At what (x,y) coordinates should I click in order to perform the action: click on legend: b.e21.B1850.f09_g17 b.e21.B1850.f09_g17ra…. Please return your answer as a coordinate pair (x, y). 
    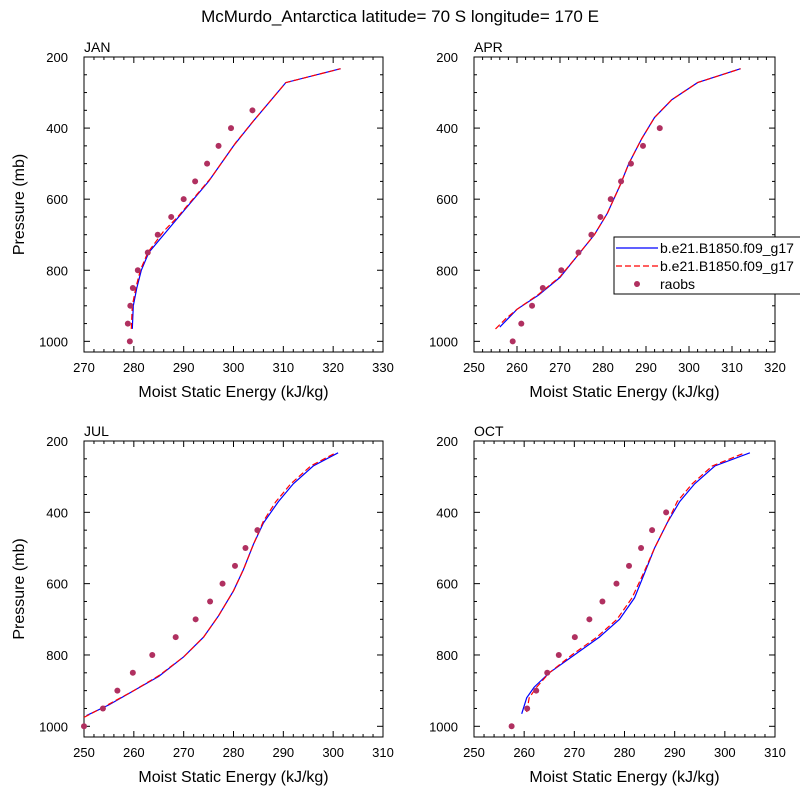
    Looking at the image, I should click on (706, 265).